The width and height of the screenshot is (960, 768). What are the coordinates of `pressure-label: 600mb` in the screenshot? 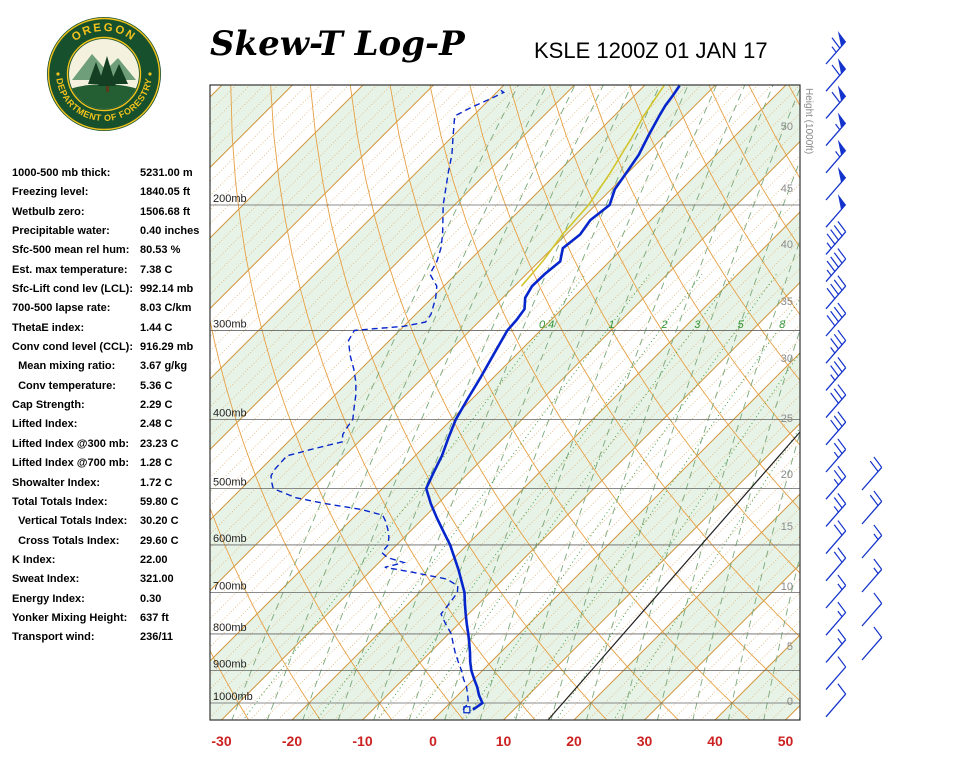 It's located at (230, 539).